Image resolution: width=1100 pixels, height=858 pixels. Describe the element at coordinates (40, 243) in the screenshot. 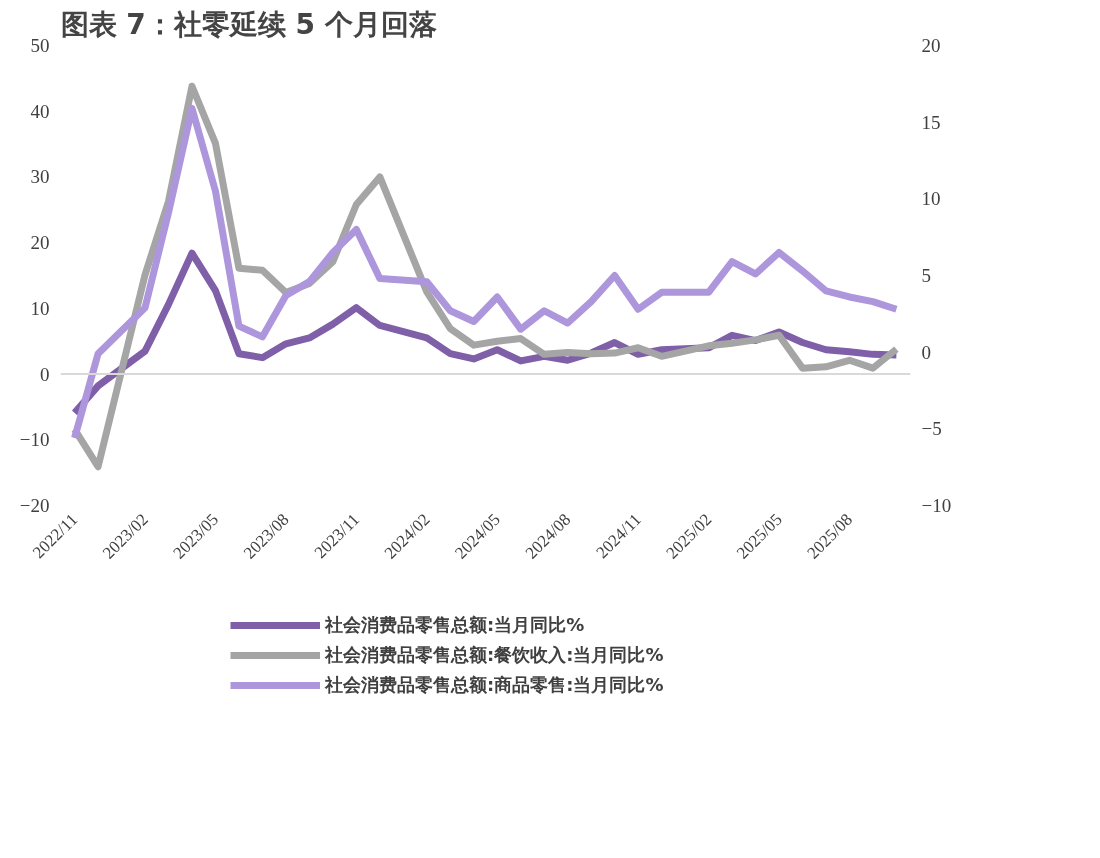

I see `y-tick-label: 20` at that location.